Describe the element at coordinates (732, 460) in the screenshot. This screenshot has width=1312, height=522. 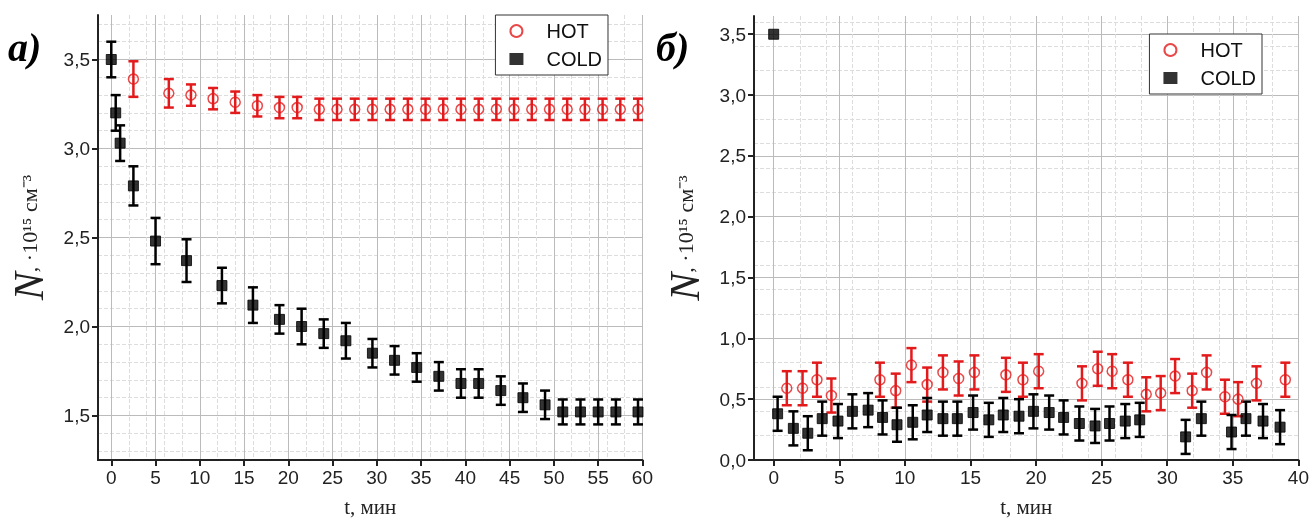
I see `y-tick-label: 0,0` at that location.